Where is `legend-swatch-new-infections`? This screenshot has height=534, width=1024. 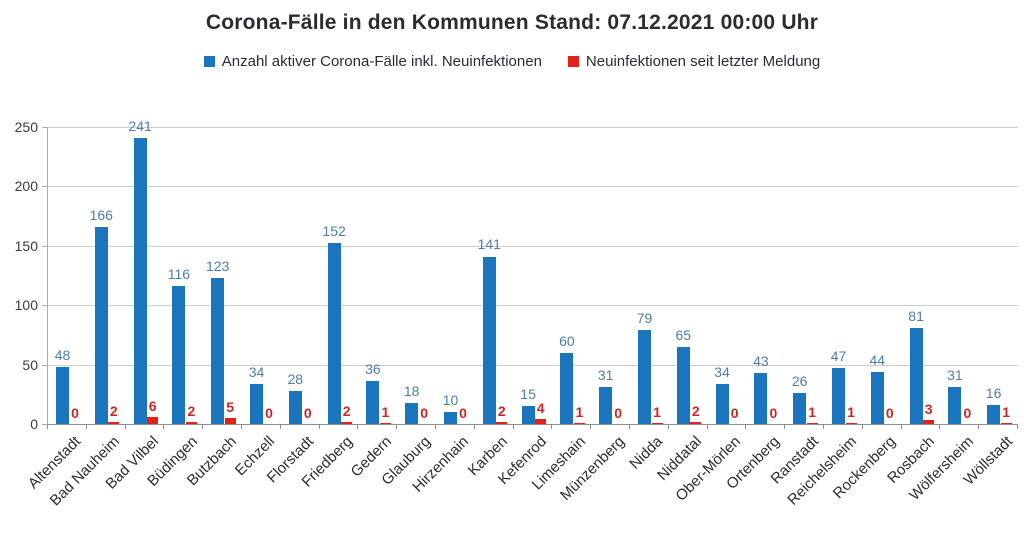 legend-swatch-new-infections is located at coordinates (573, 61).